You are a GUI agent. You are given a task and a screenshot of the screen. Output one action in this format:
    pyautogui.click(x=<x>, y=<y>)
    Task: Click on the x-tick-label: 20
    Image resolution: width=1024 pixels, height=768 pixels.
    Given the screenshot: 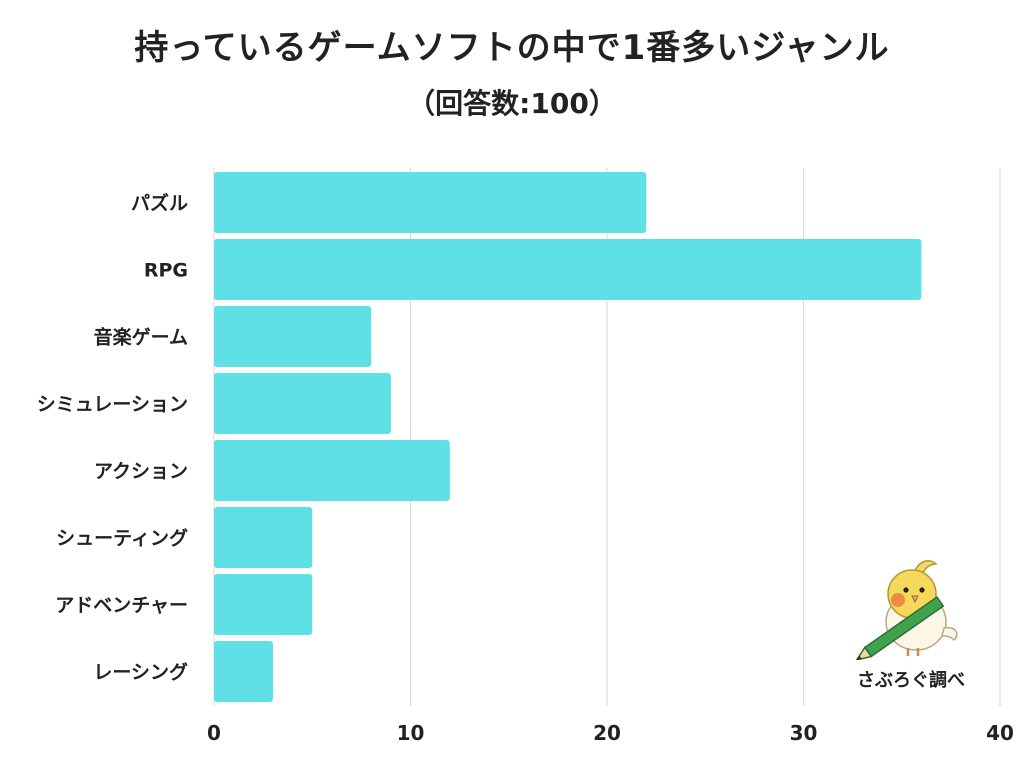 What is the action you would take?
    pyautogui.click(x=607, y=733)
    